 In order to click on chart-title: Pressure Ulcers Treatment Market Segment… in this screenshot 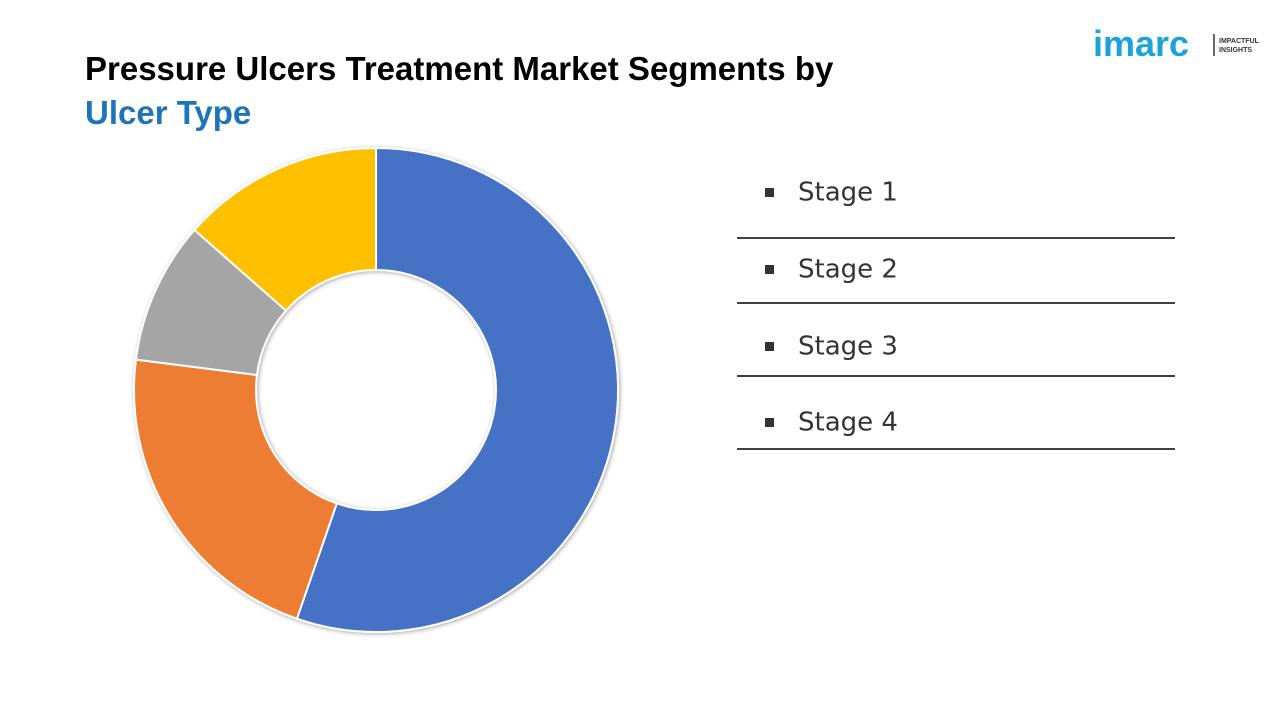, I will do `click(459, 68)`.